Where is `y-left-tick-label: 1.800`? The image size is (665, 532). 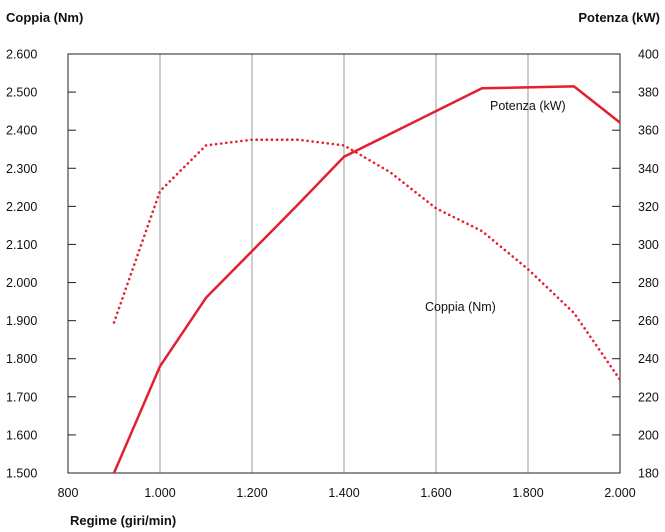 y-left-tick-label: 1.800 is located at coordinates (21, 359).